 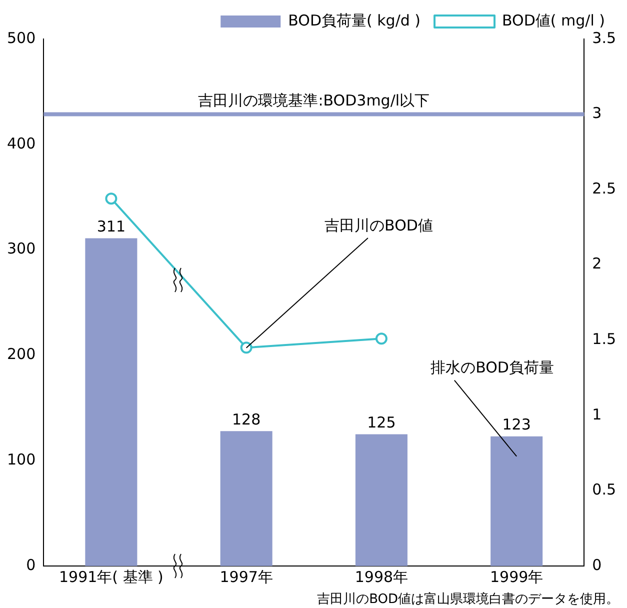 What do you see at coordinates (381, 423) in the screenshot?
I see `data-label: 125` at bounding box center [381, 423].